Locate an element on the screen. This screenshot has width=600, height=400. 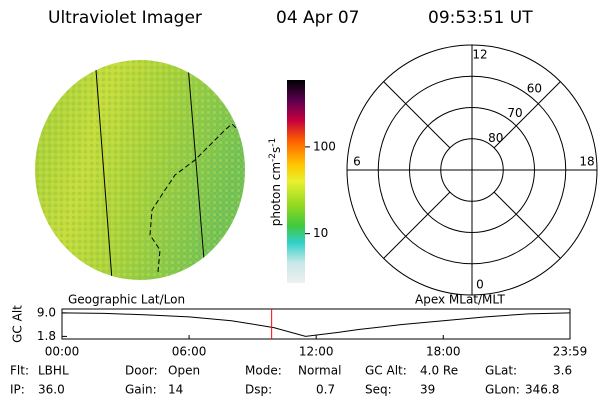
info-value: 346.8 is located at coordinates (542, 390).